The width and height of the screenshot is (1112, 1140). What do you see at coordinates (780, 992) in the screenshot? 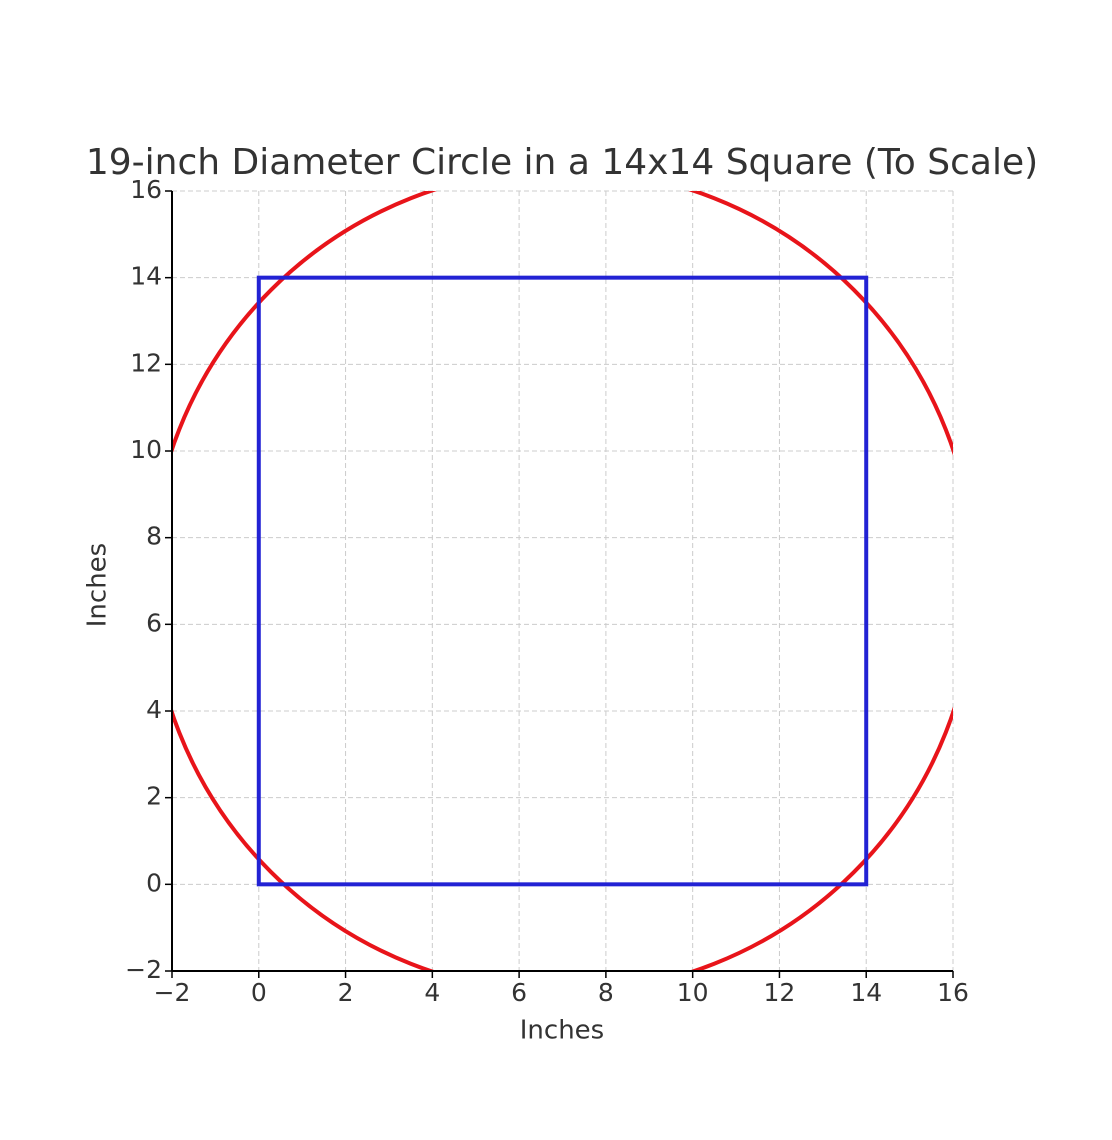
I see `x-tick-label: 12` at bounding box center [780, 992].